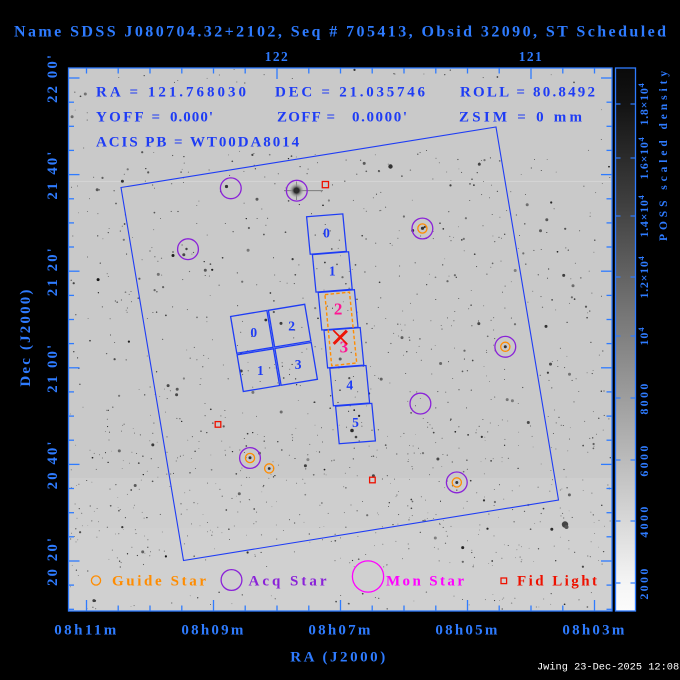 This screenshot has height=680, width=680. Describe the element at coordinates (643, 103) in the screenshot. I see `svg-text: 1.8×104` at that location.